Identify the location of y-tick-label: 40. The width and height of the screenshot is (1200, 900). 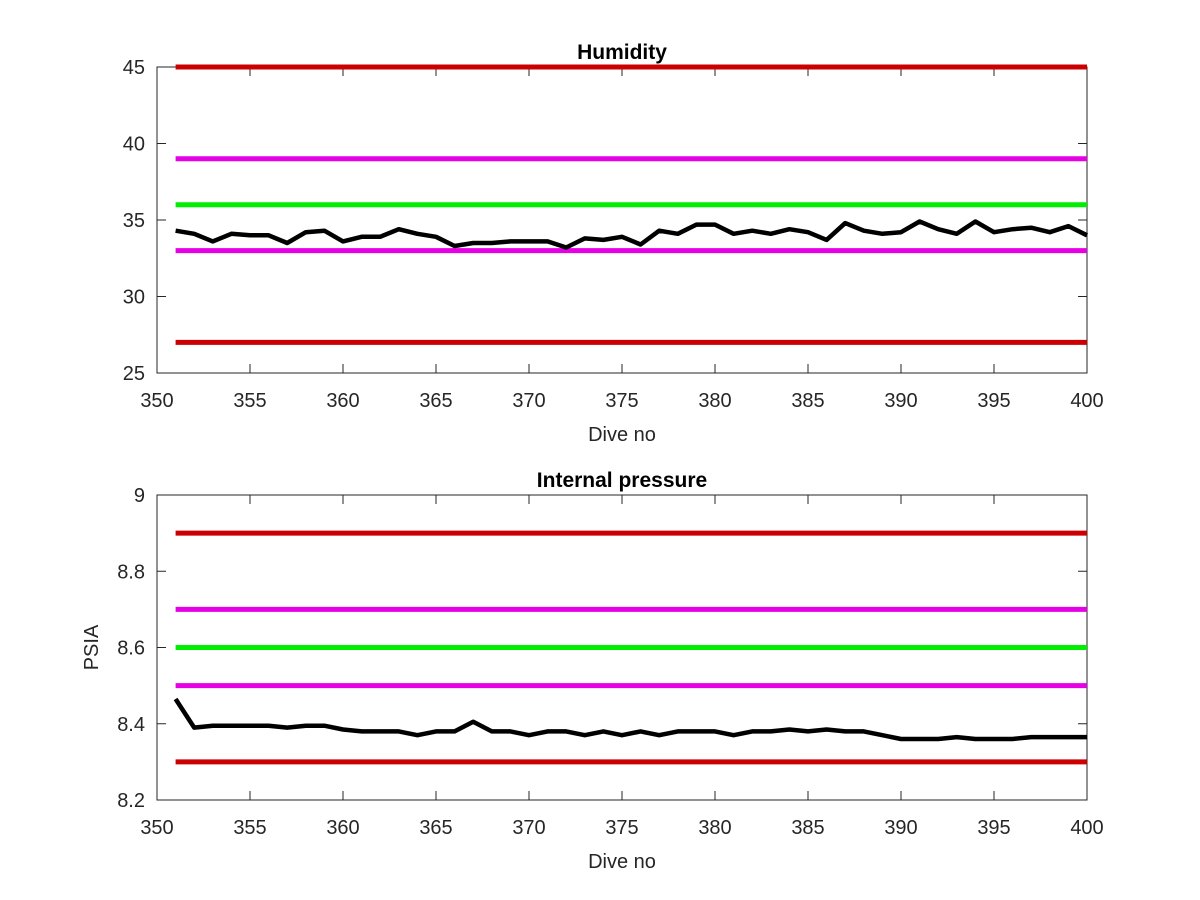
(134, 145).